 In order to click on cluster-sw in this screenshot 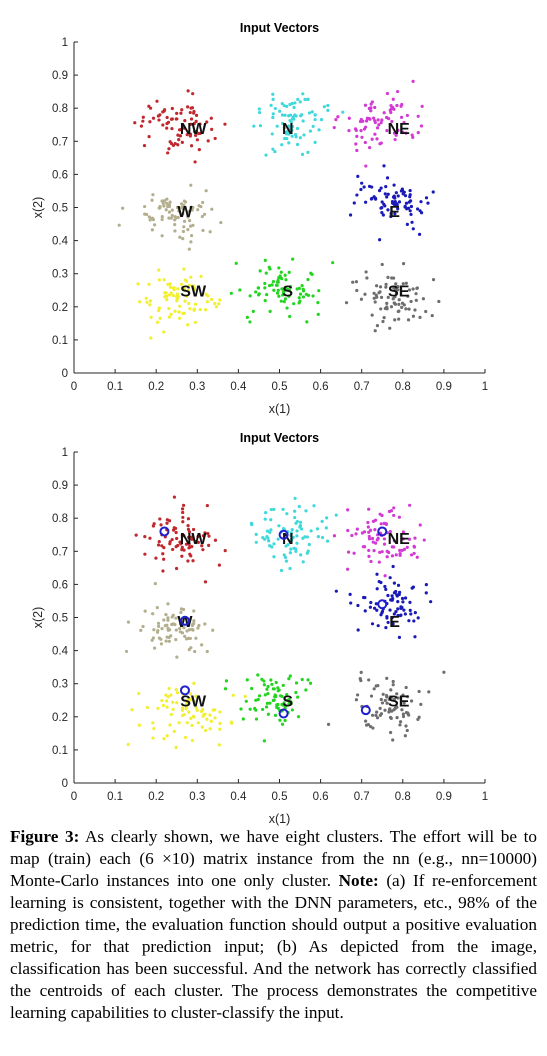, I will do `click(179, 303)`.